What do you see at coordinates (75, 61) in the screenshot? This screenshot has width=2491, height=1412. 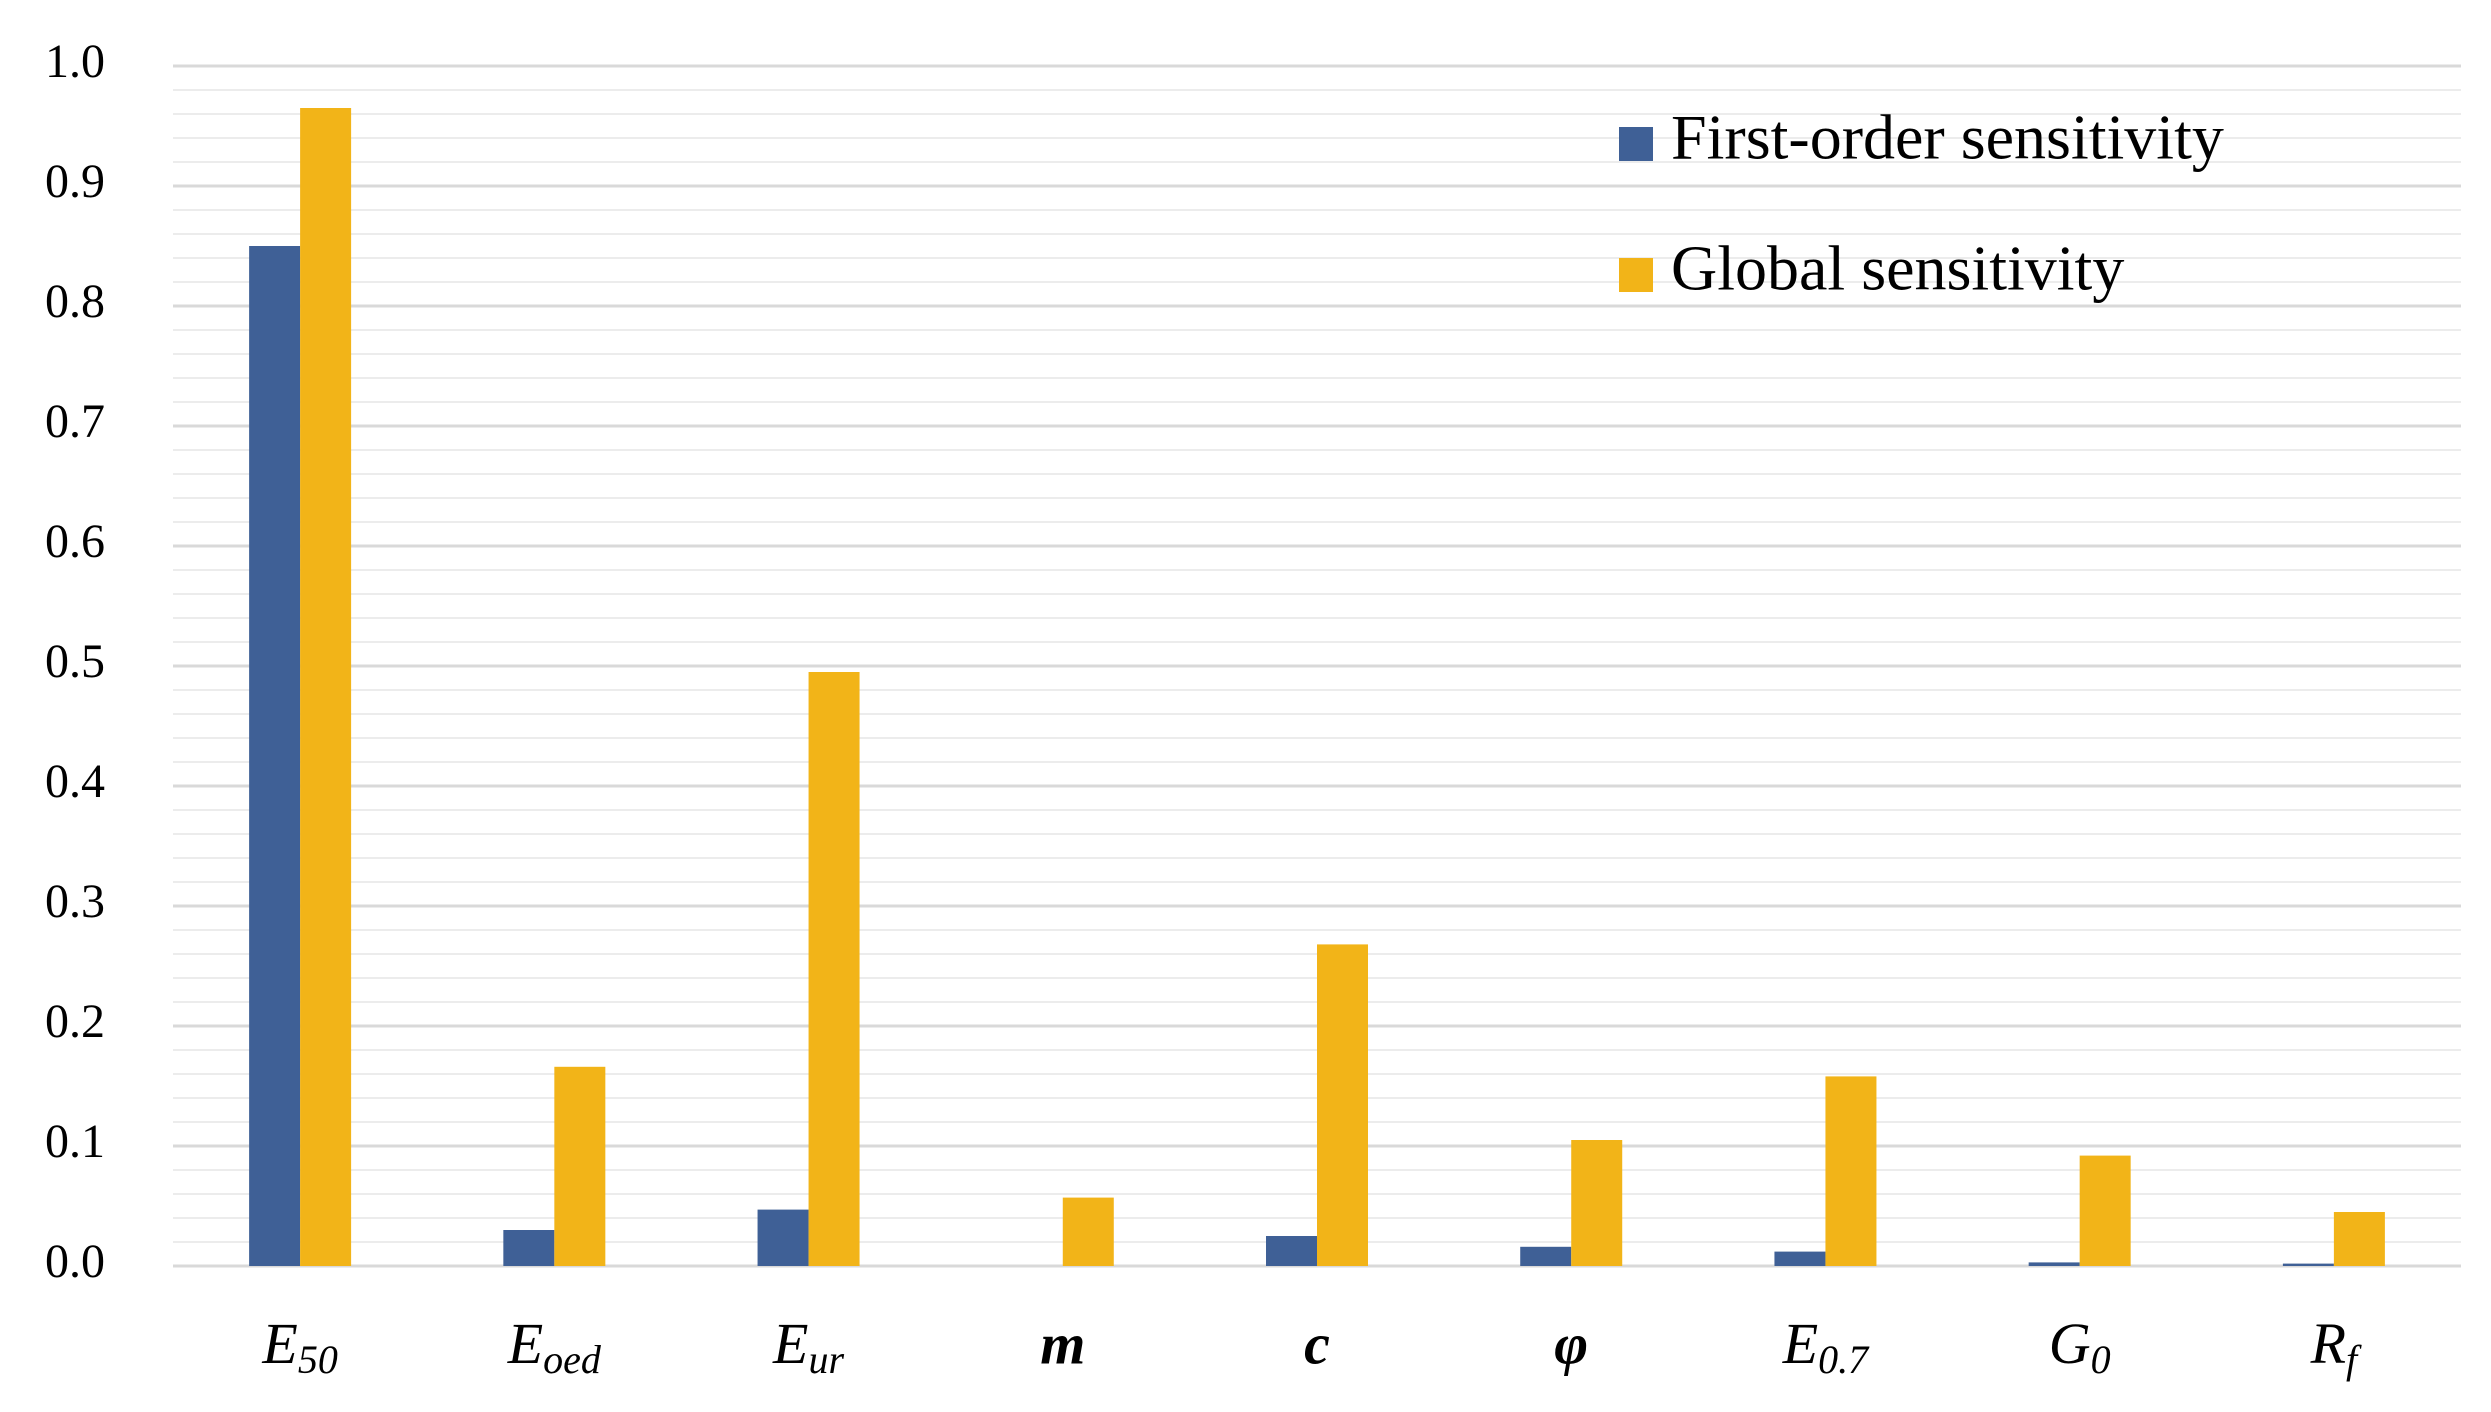 I see `y-tick-label: 1.0` at bounding box center [75, 61].